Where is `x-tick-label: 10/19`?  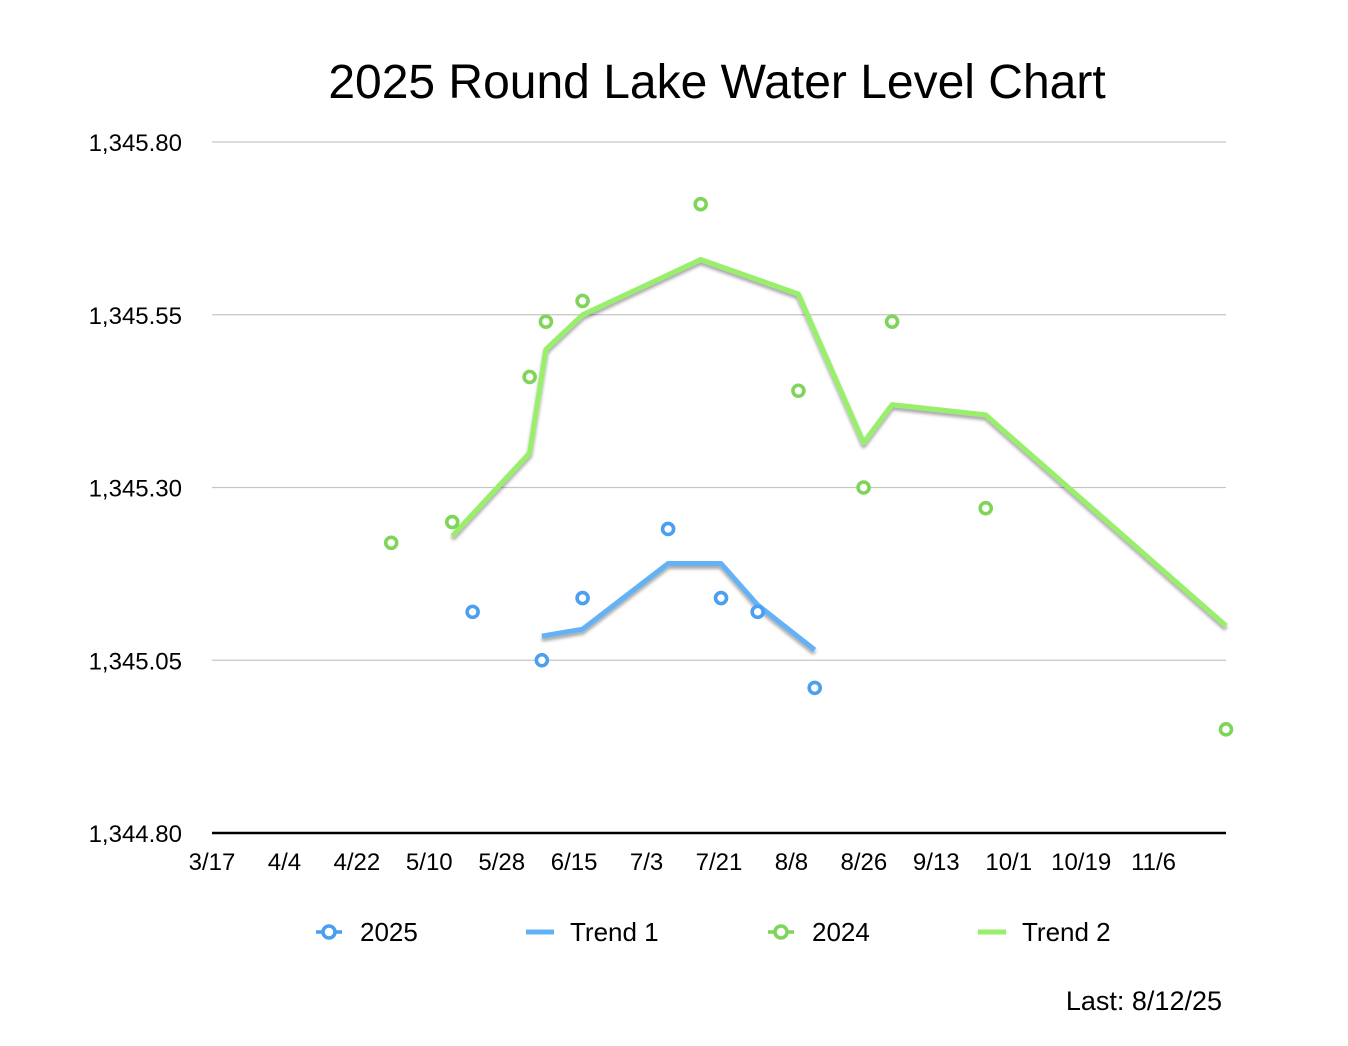
x-tick-label: 10/19 is located at coordinates (1081, 862).